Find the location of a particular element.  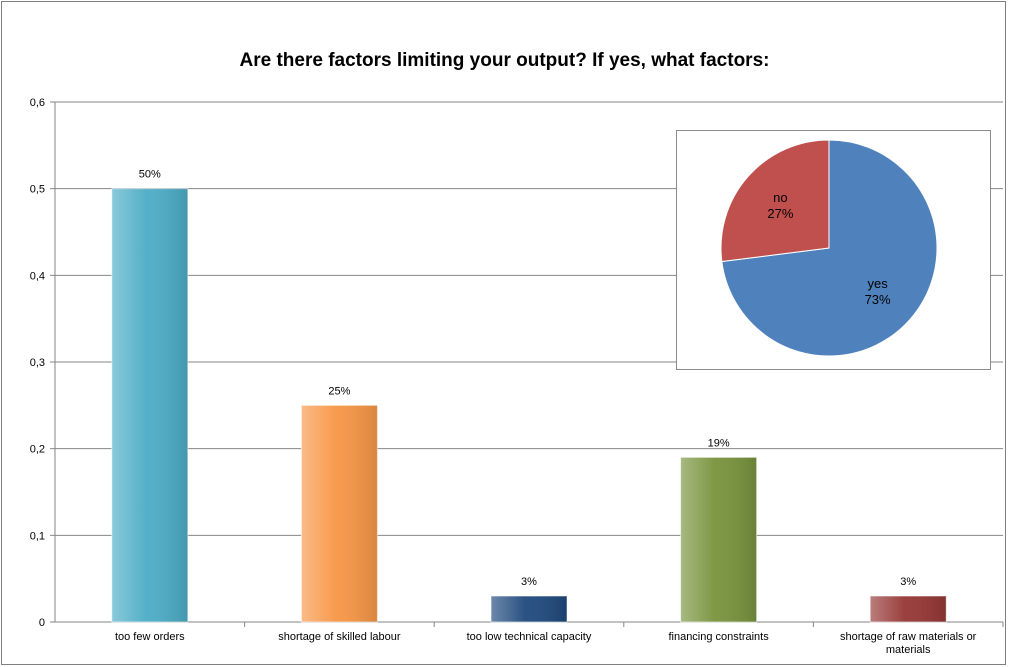

x-tick-label: too few orders is located at coordinates (149, 637).